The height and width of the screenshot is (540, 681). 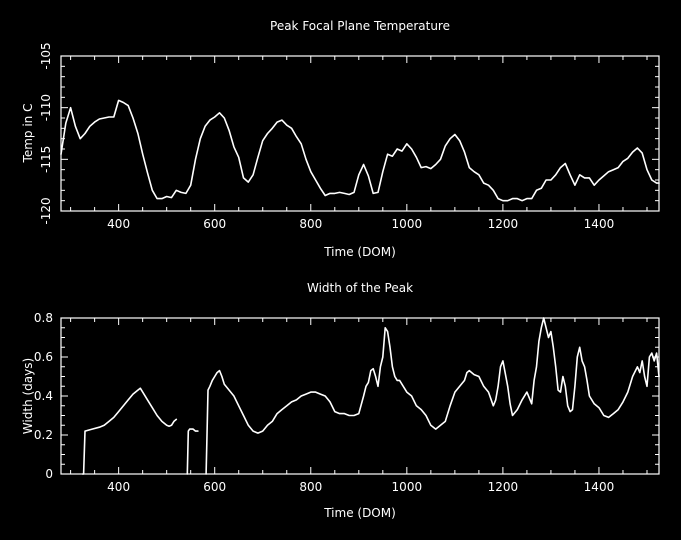 I want to click on y-tick-label: -115, so click(x=46, y=159).